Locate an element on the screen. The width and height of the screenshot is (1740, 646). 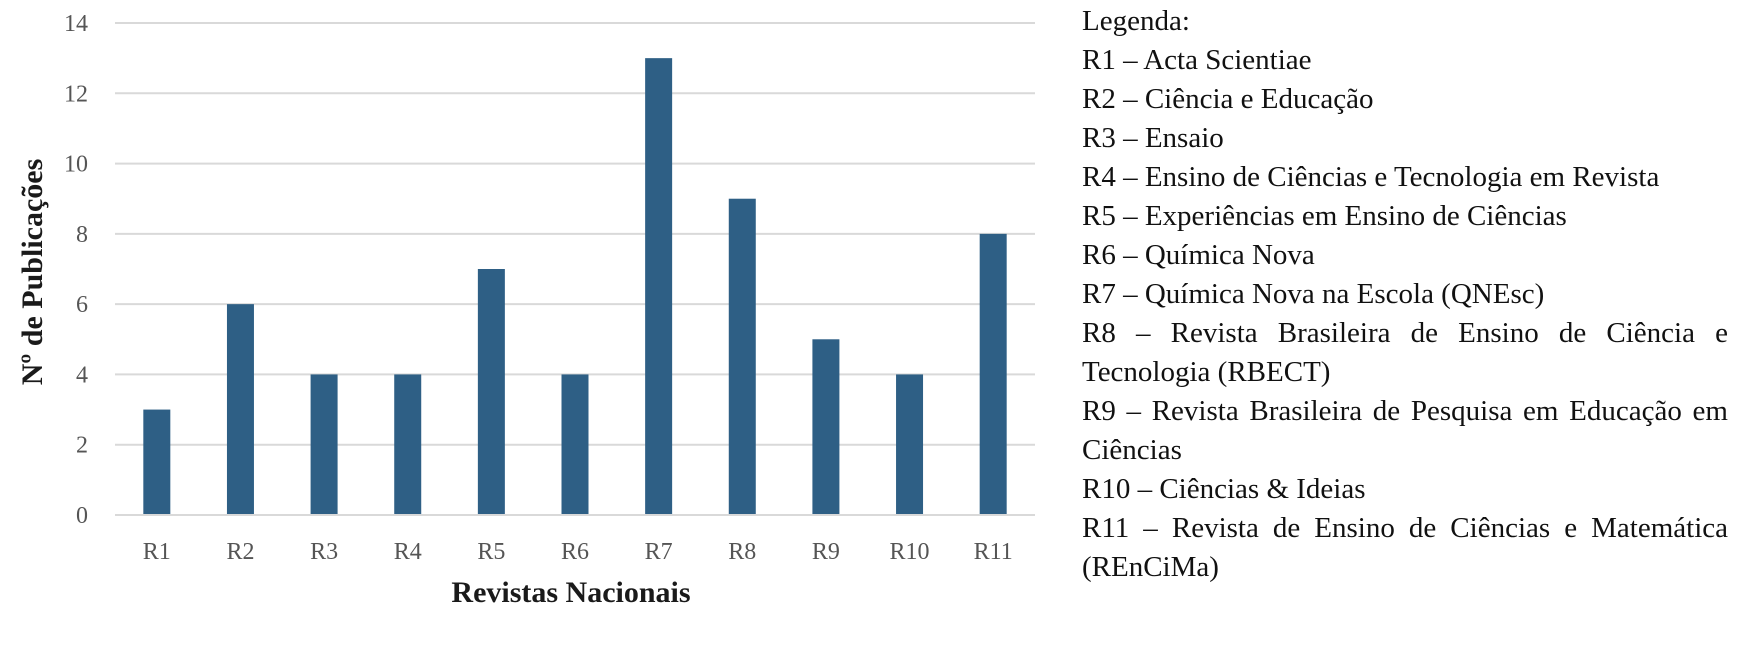
x-axis-ticks: R1 R2 R3 R4 R5 R6 R7 R8 R9 R10 R11 is located at coordinates (578, 552).